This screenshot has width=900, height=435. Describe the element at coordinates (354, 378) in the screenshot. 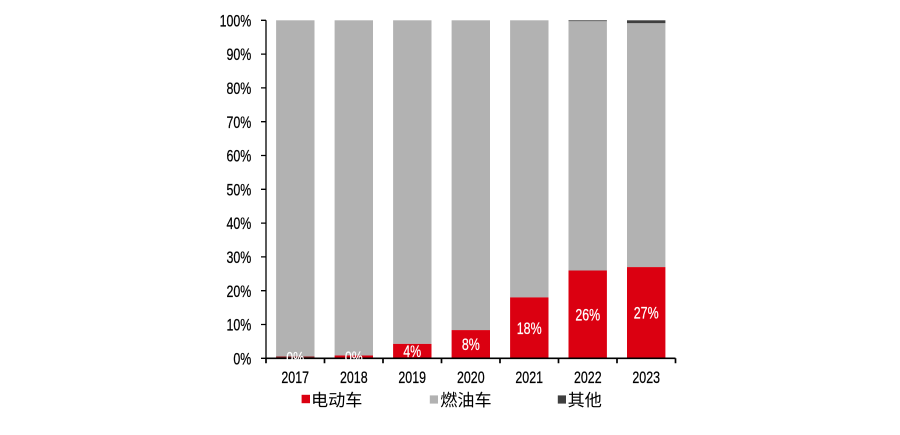

I see `svg-text: 2018` at that location.